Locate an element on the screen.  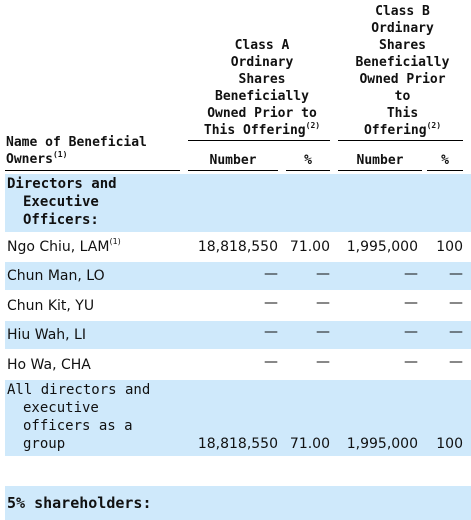
directors-section-band is located at coordinates (238, 203).